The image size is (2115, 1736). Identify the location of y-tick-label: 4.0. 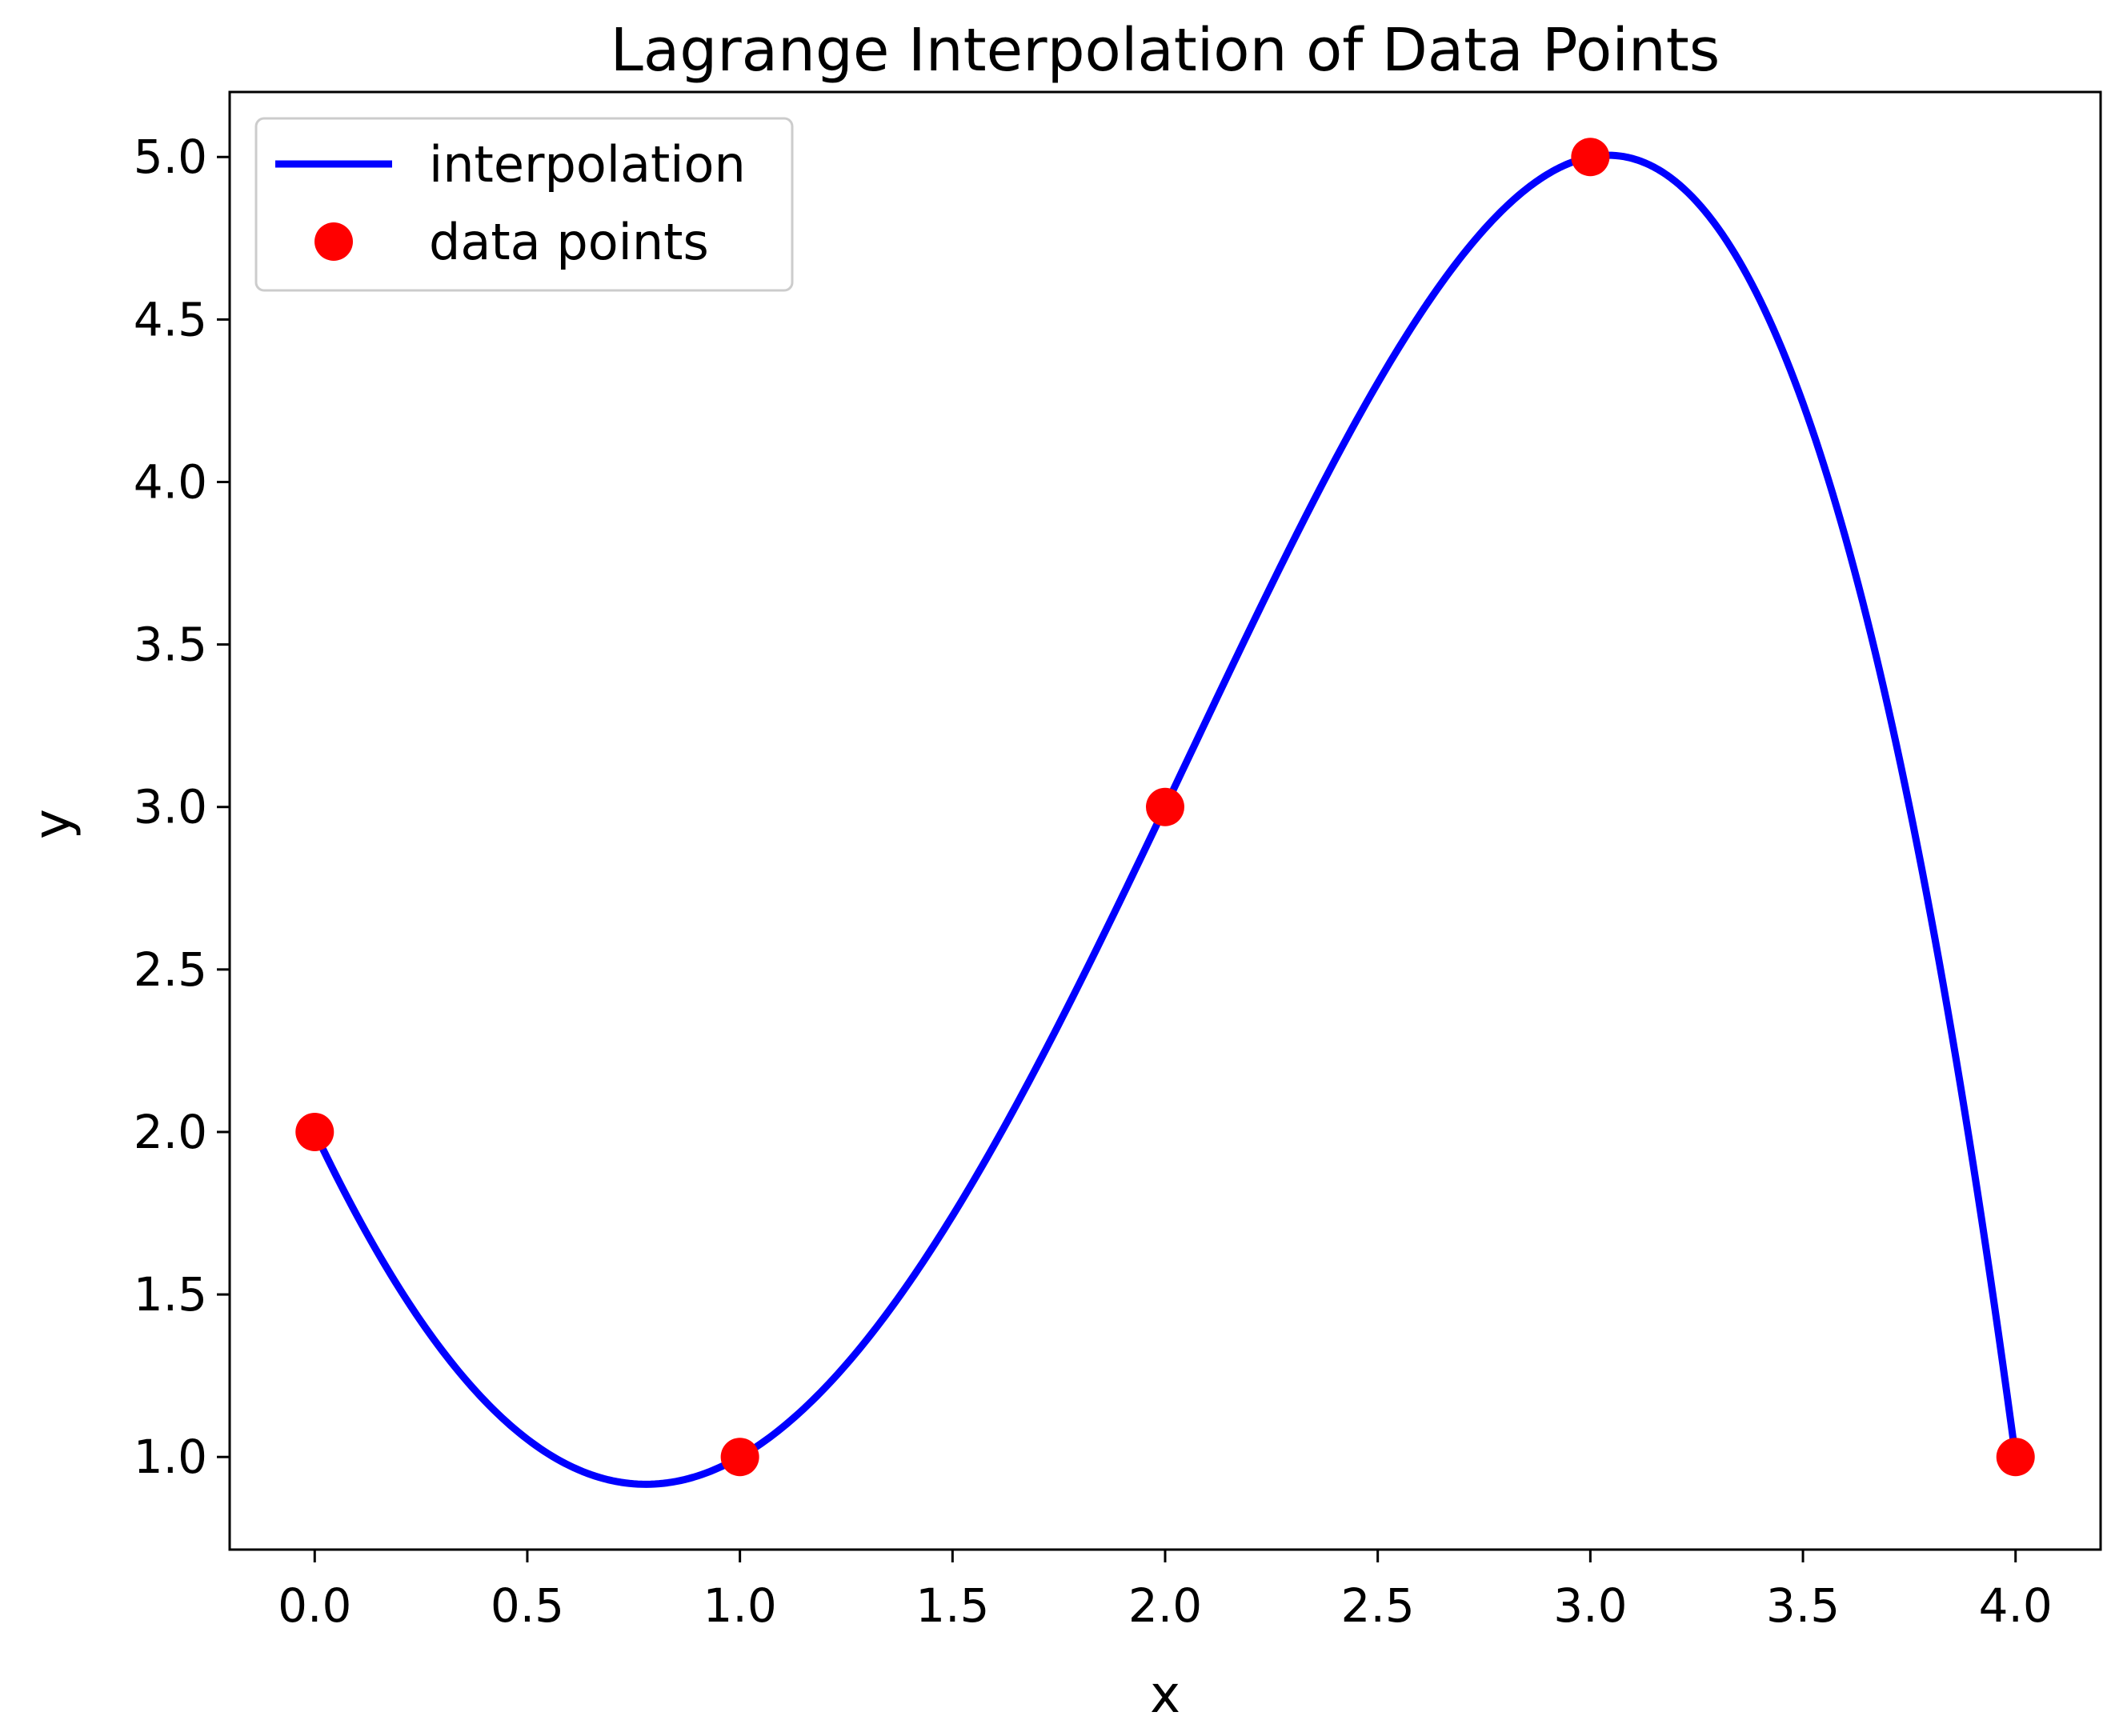
(170, 481).